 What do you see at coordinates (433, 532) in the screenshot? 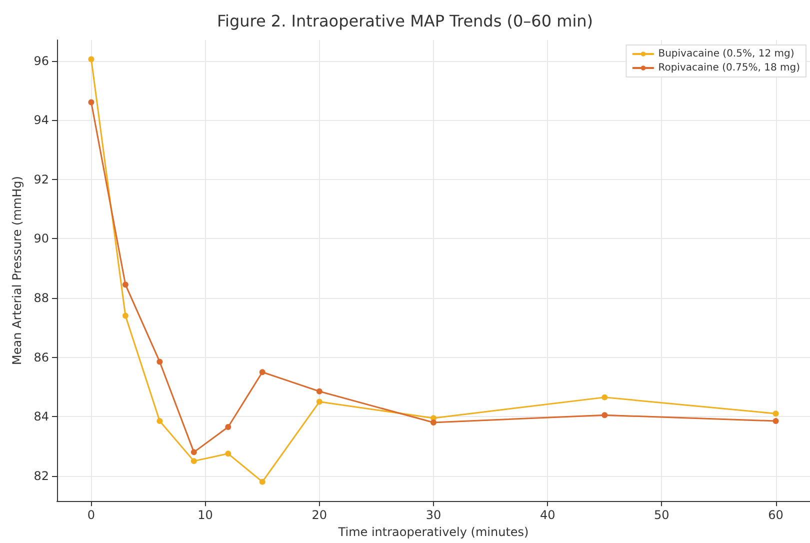
I see `x-axis-title: Time intraoperatively (minutes)` at bounding box center [433, 532].